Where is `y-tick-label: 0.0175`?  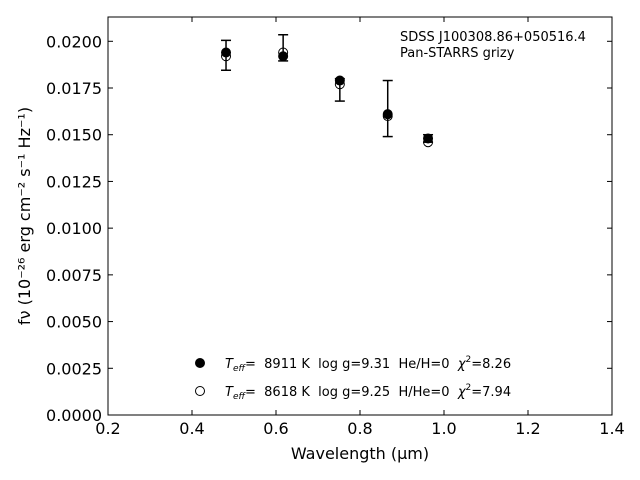 y-tick-label: 0.0175 is located at coordinates (74, 88).